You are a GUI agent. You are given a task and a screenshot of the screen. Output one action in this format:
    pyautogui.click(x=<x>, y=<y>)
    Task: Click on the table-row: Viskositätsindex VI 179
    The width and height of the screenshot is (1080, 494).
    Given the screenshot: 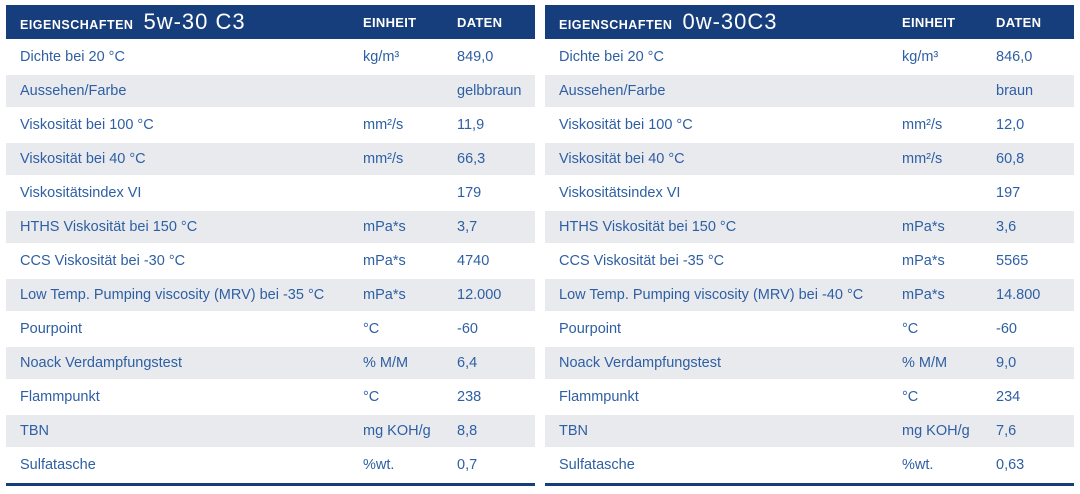 What is the action you would take?
    pyautogui.click(x=270, y=193)
    